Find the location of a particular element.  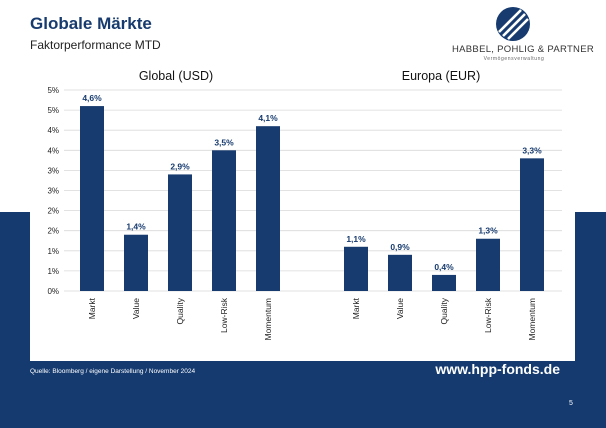

panel-title: Europa (EUR) is located at coordinates (441, 76).